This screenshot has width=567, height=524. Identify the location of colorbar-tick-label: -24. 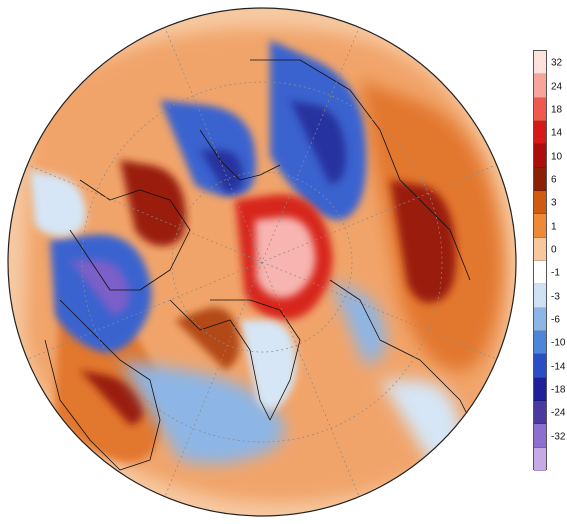
(558, 413).